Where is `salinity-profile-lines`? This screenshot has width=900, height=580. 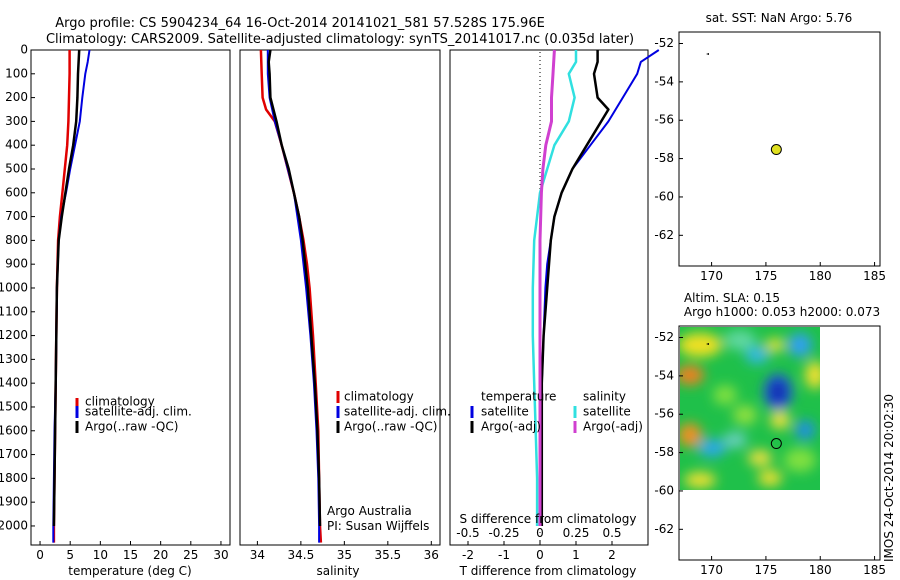
salinity-profile-lines is located at coordinates (291, 296).